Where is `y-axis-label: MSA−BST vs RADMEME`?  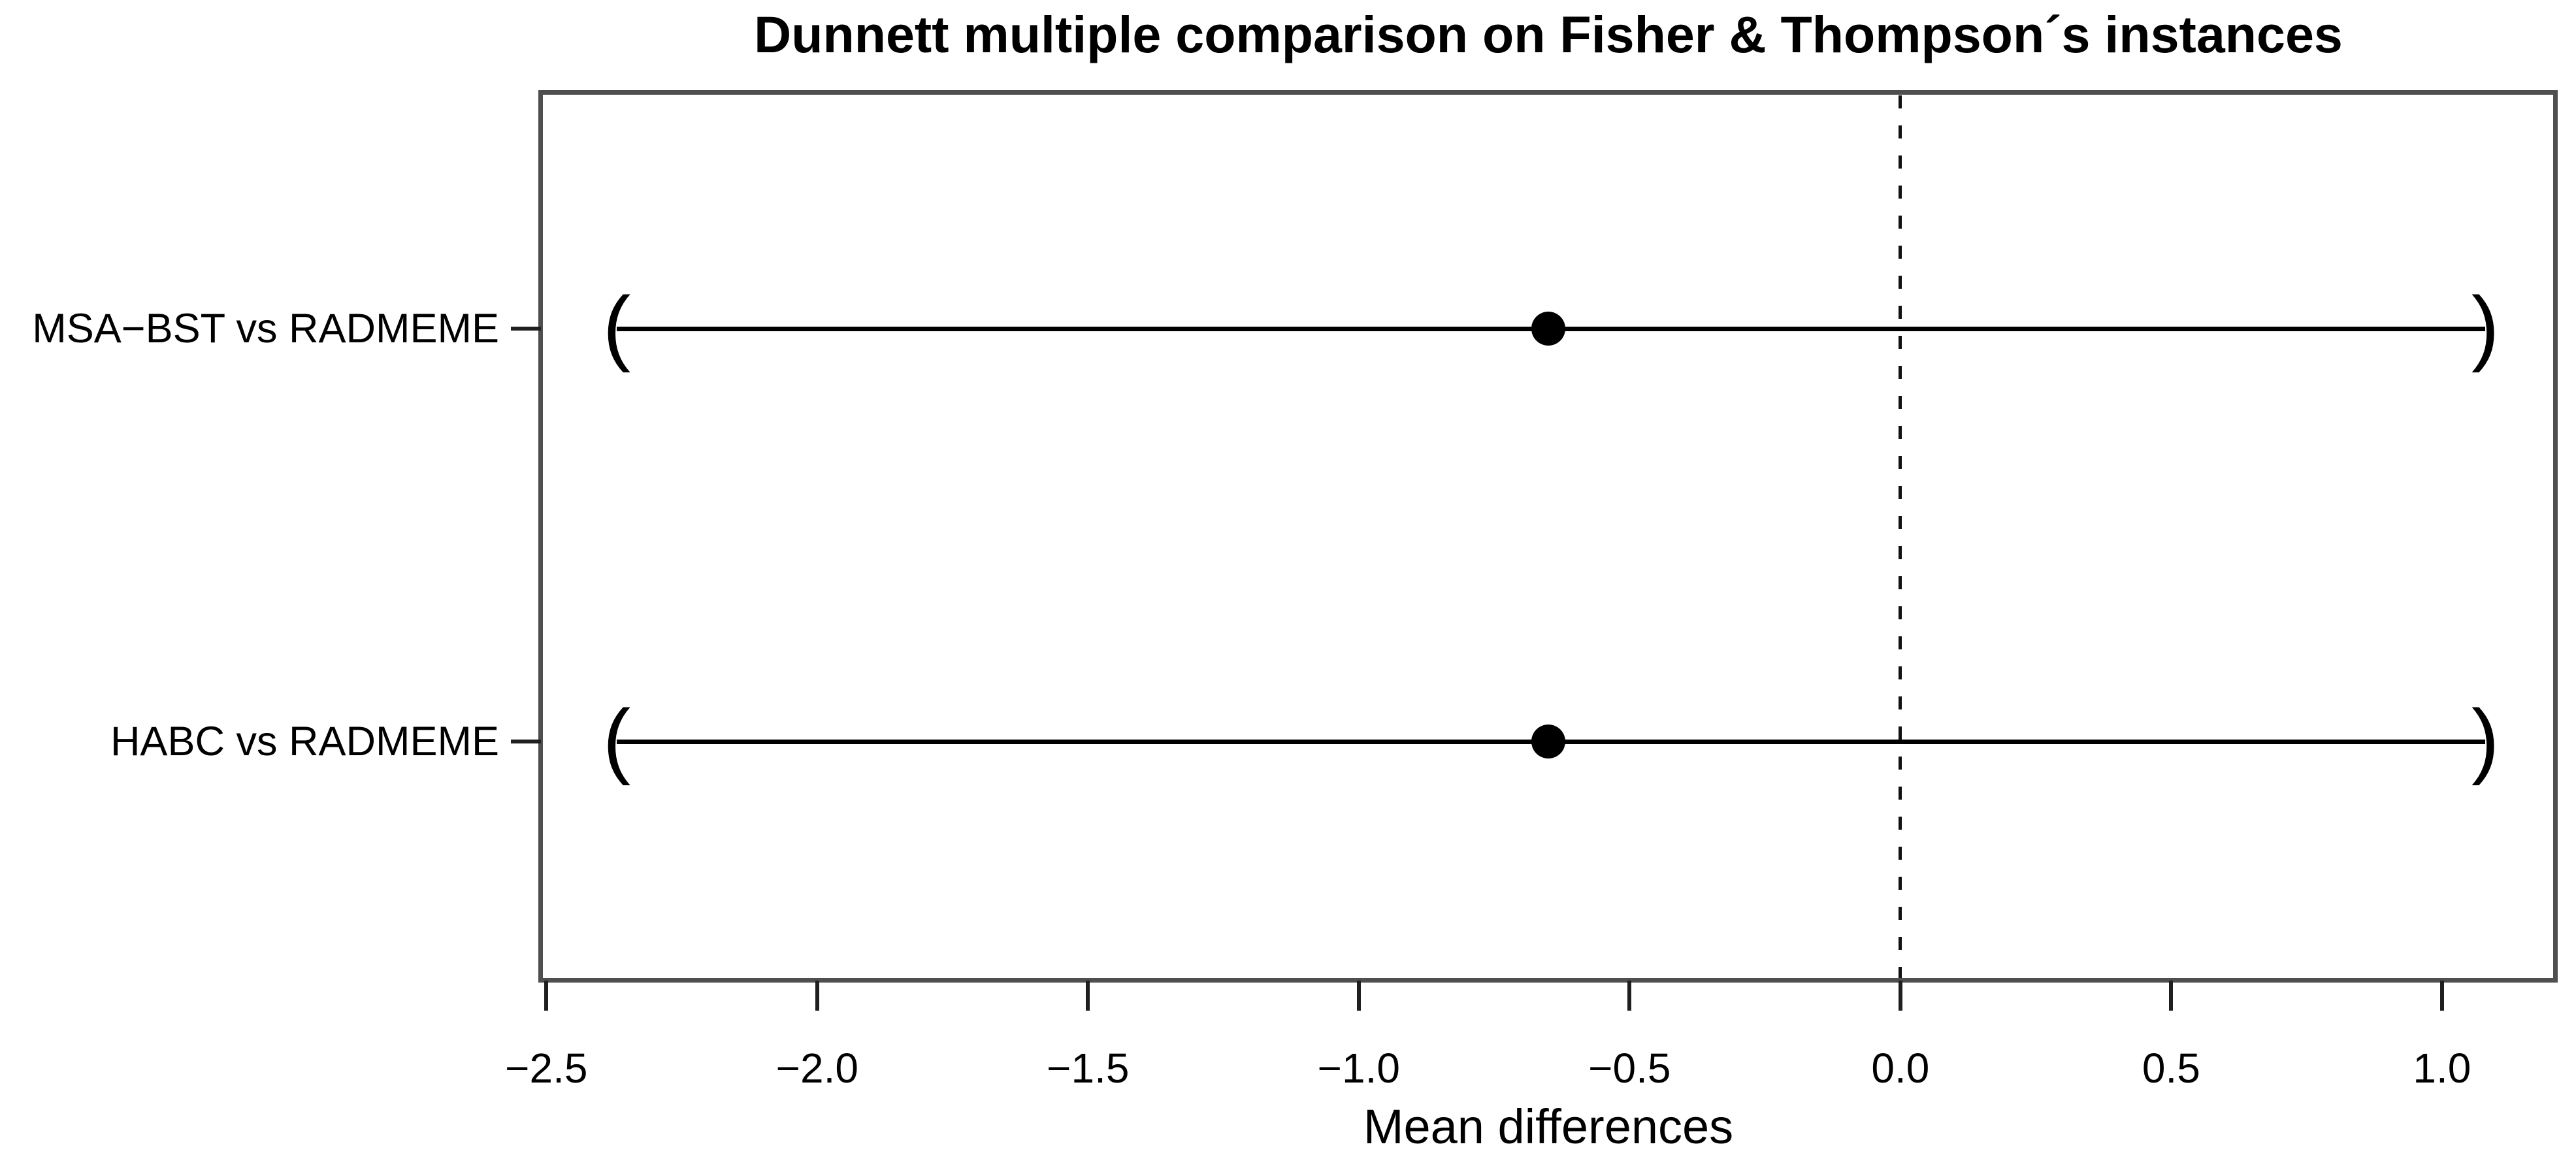 y-axis-label: MSA−BST vs RADMEME is located at coordinates (265, 329).